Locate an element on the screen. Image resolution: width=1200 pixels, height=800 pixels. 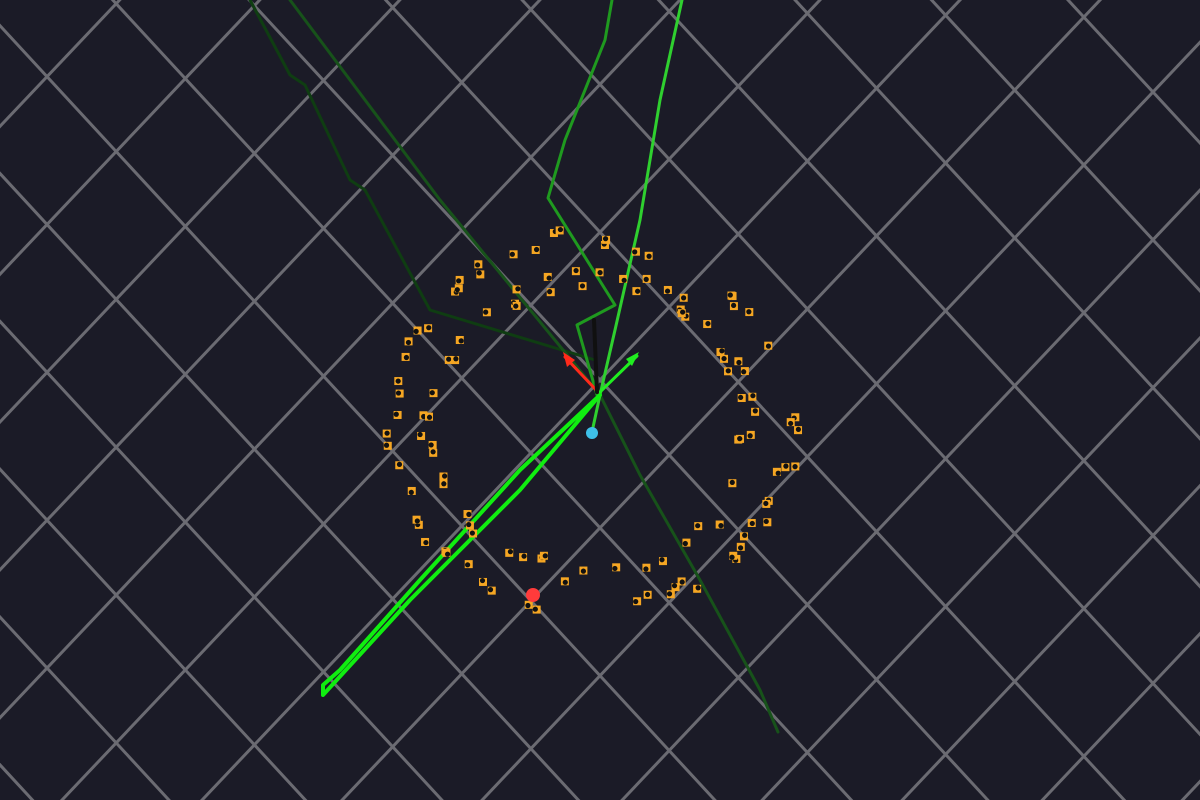
trajectory-mid is located at coordinates (581, 198).